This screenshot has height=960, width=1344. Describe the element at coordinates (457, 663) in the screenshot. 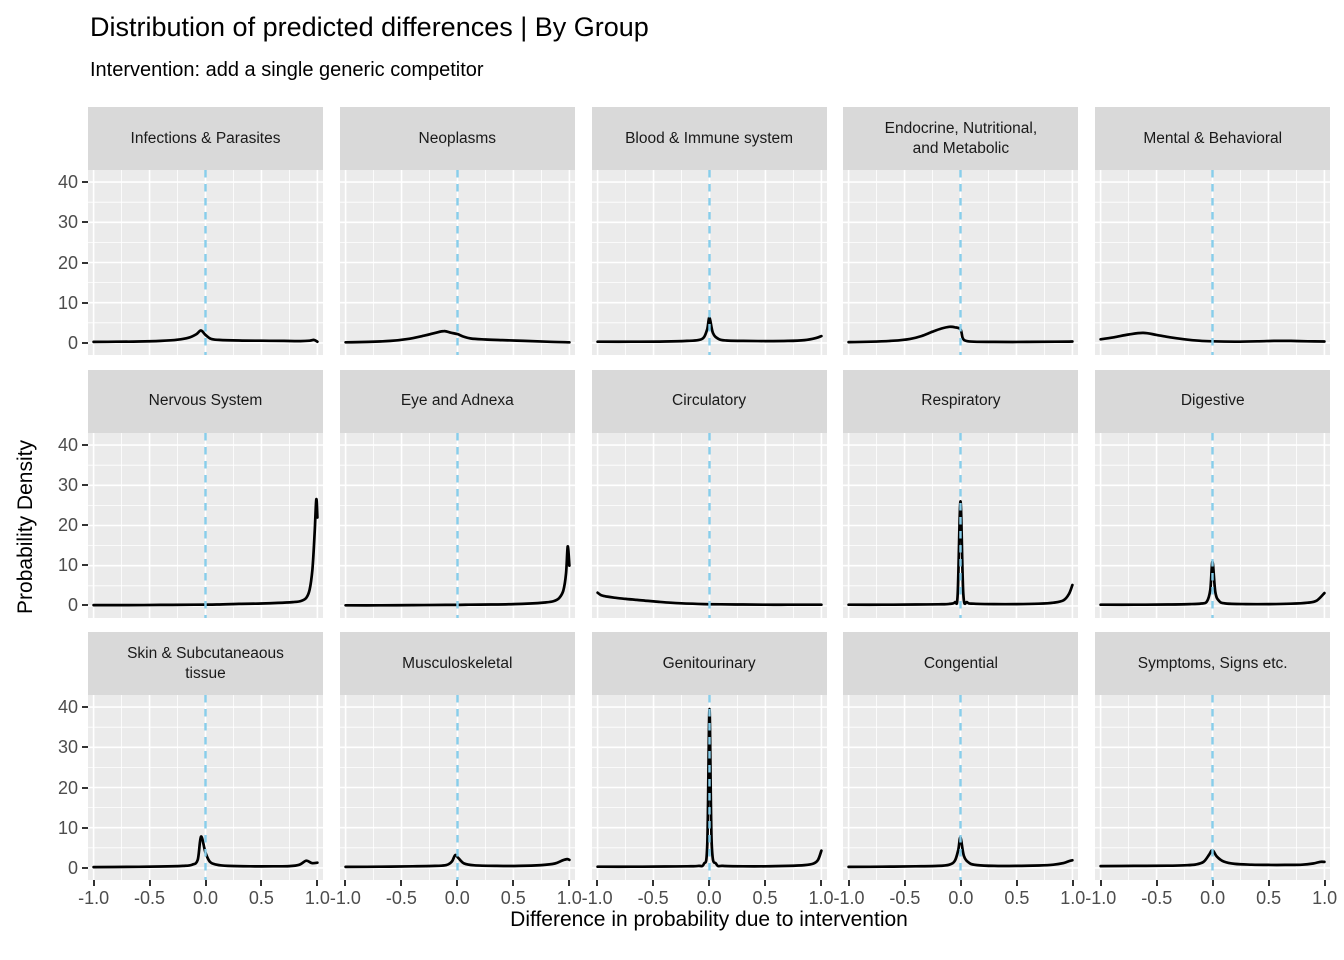

I see `facet-strip: Musculoskeletal` at that location.